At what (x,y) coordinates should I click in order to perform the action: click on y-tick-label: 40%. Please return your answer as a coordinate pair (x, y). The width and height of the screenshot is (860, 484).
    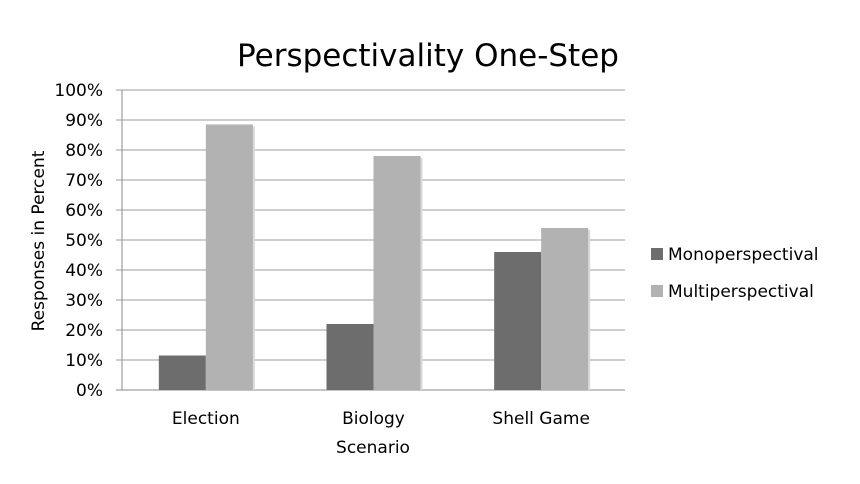
    Looking at the image, I should click on (84, 271).